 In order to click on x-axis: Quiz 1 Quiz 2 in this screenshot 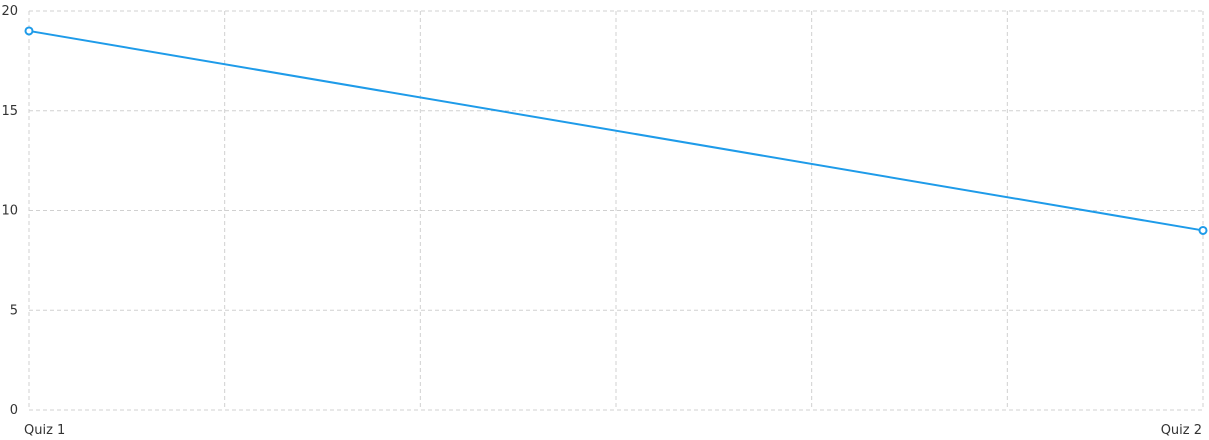, I will do `click(613, 430)`.